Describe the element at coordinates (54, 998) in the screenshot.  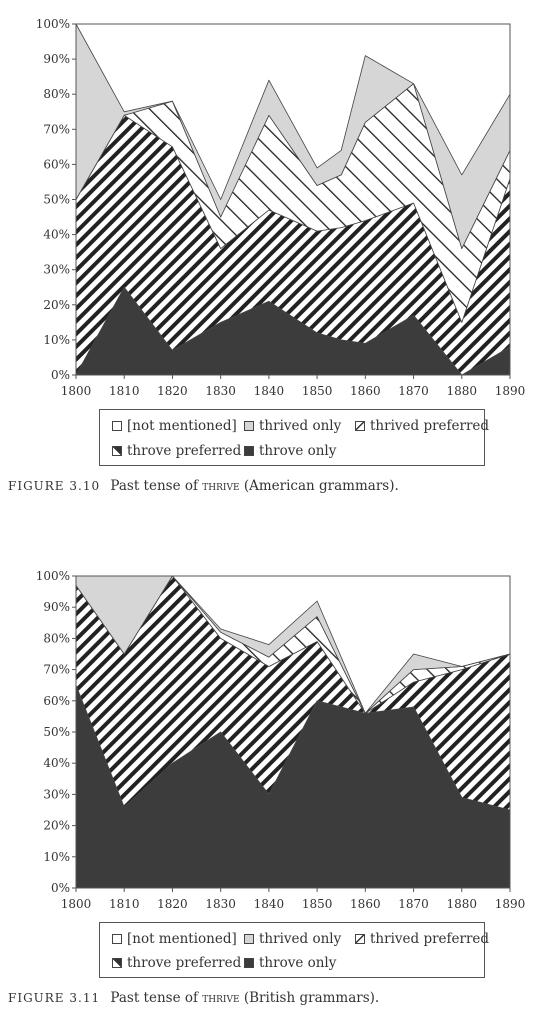
I see `figure-number: FIGURE 3.11` at that location.